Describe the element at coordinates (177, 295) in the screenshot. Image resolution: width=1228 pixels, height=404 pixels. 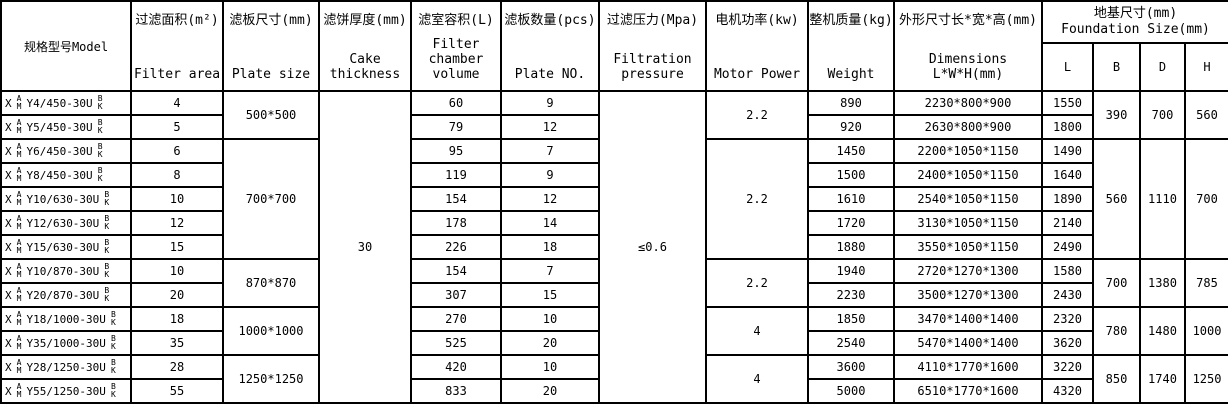
I see `filter-area-cell: 20` at that location.